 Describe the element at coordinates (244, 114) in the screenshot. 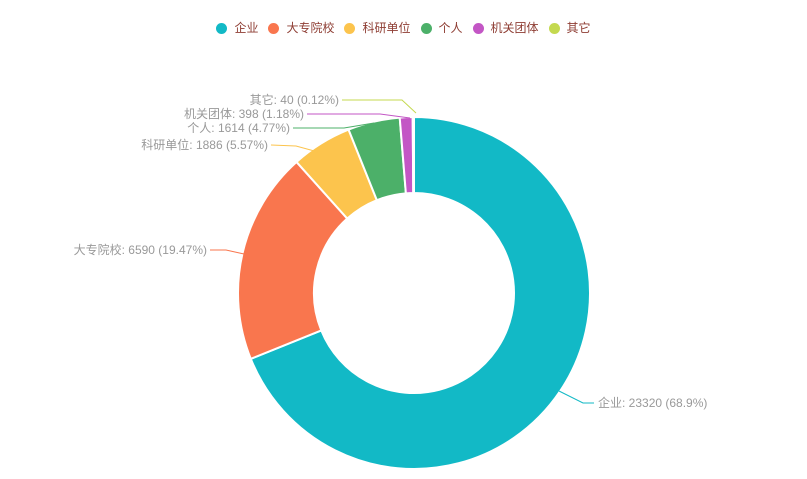

I see `slice-label-agency: 机关团体: 398 (1.18%)` at that location.